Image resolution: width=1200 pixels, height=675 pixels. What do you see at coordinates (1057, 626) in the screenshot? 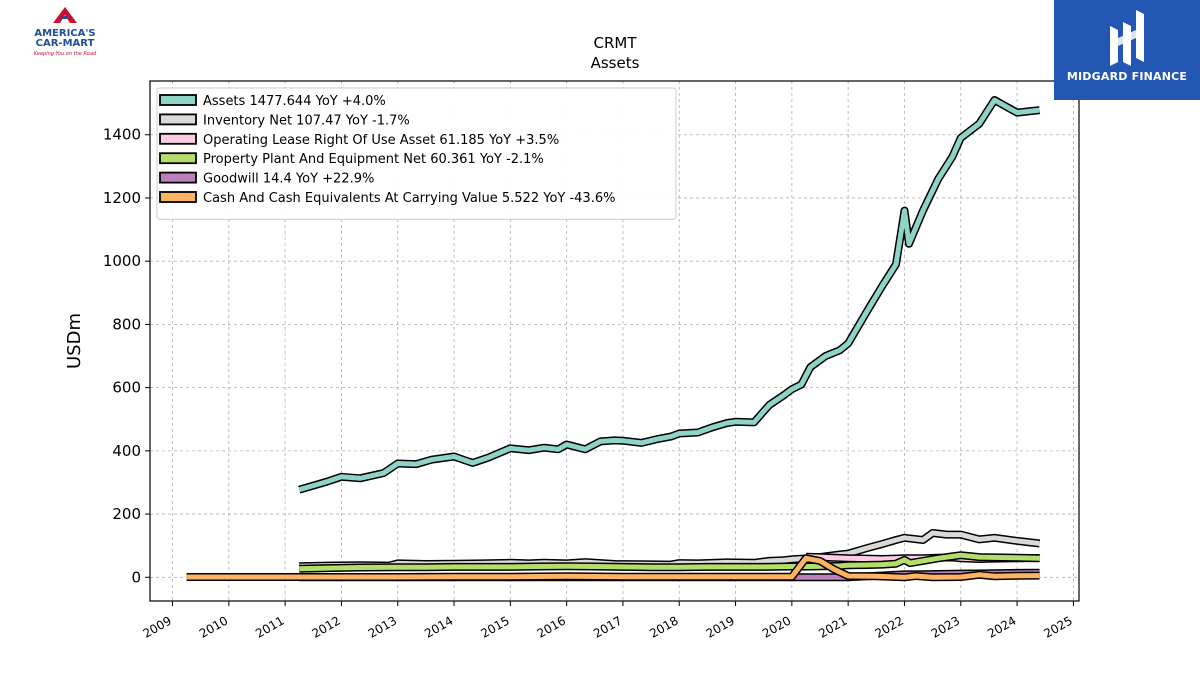
I see `x-tick-label: 2025` at bounding box center [1057, 626].